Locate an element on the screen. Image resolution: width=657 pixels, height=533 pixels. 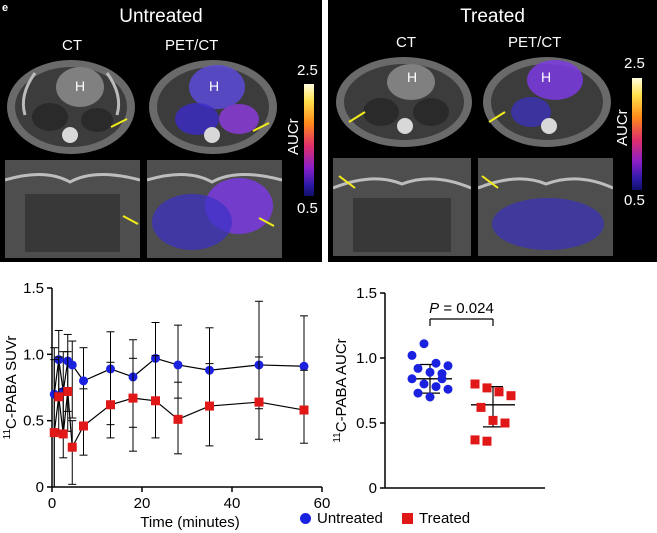
treated-ct-axial-scan: H is located at coordinates (404, 102).